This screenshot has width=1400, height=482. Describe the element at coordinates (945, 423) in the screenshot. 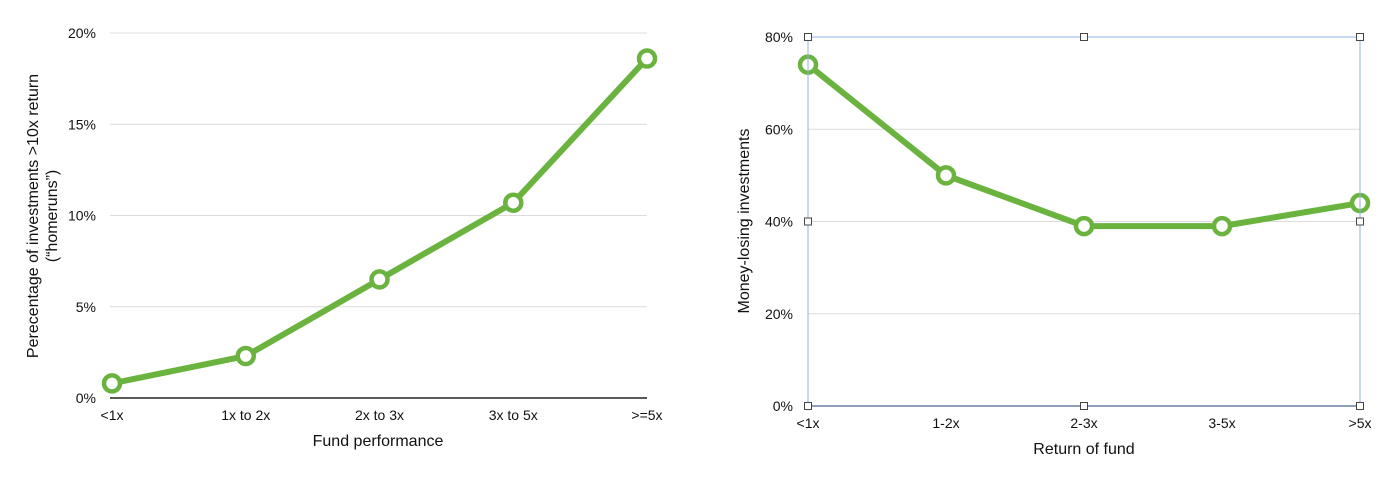

I see `x-tick-label: 1-2x` at that location.